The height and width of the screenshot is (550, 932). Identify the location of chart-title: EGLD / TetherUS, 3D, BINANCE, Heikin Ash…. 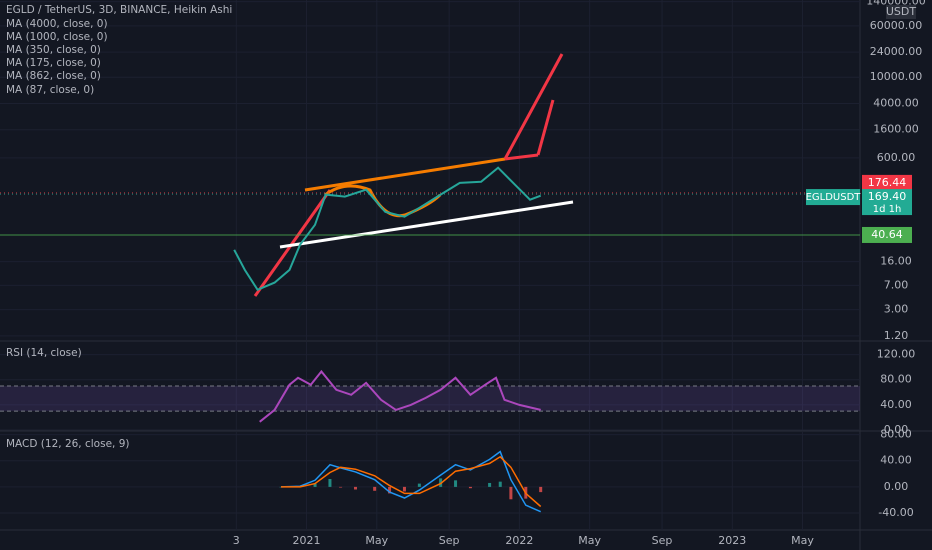
(119, 10).